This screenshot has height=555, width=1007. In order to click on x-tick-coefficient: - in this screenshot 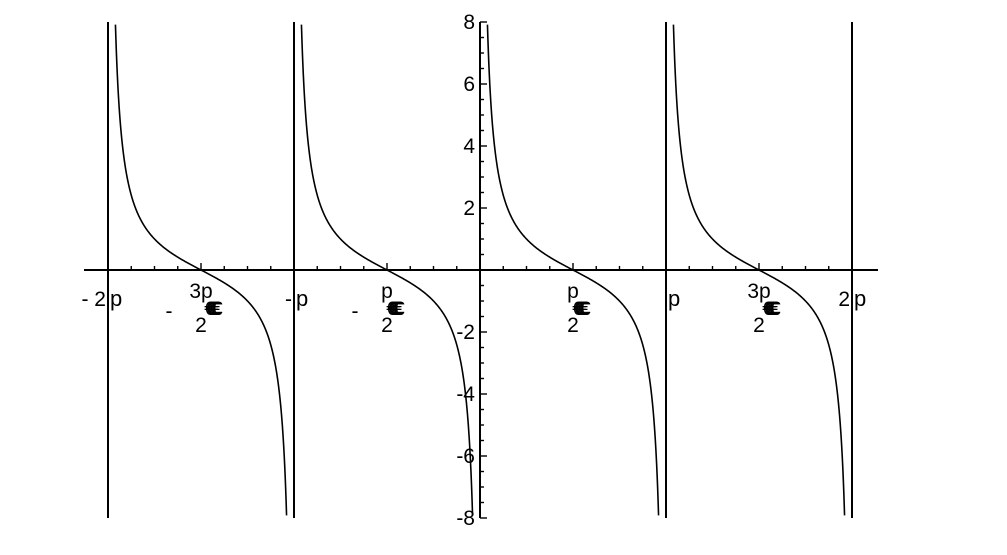, I will do `click(288, 299)`.